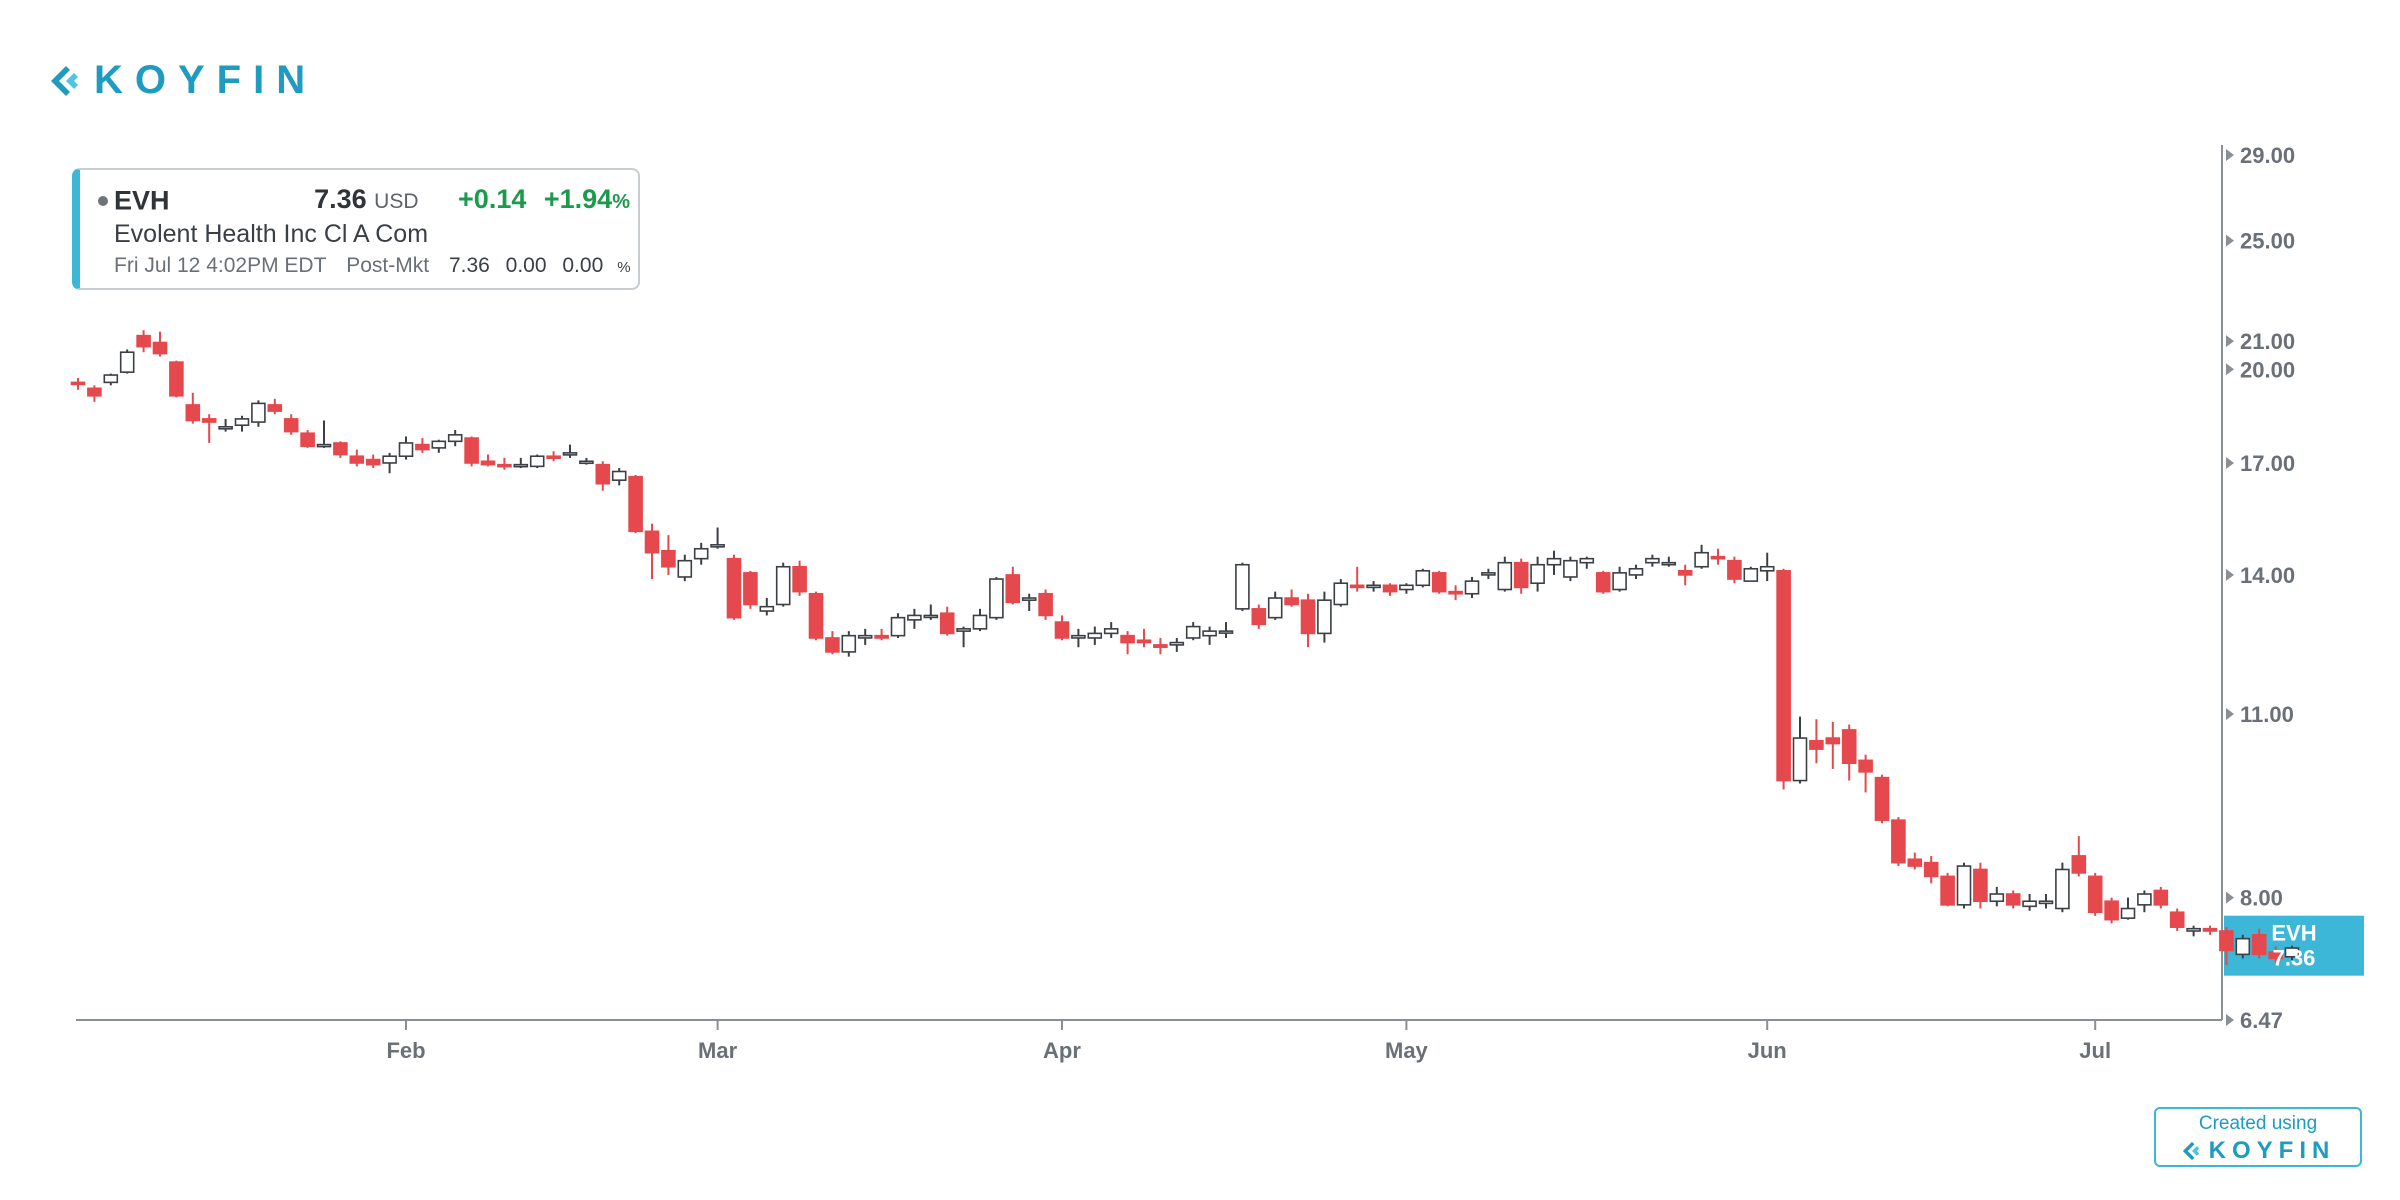 The height and width of the screenshot is (1200, 2400). I want to click on y-tick-label: 14.00, so click(2267, 575).